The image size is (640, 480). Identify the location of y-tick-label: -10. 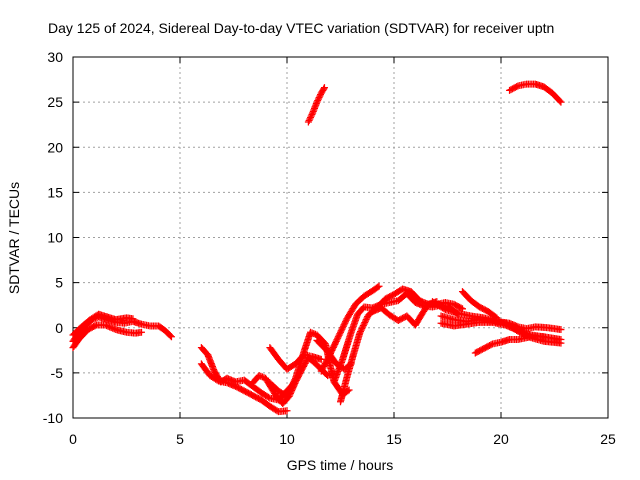
(53, 418).